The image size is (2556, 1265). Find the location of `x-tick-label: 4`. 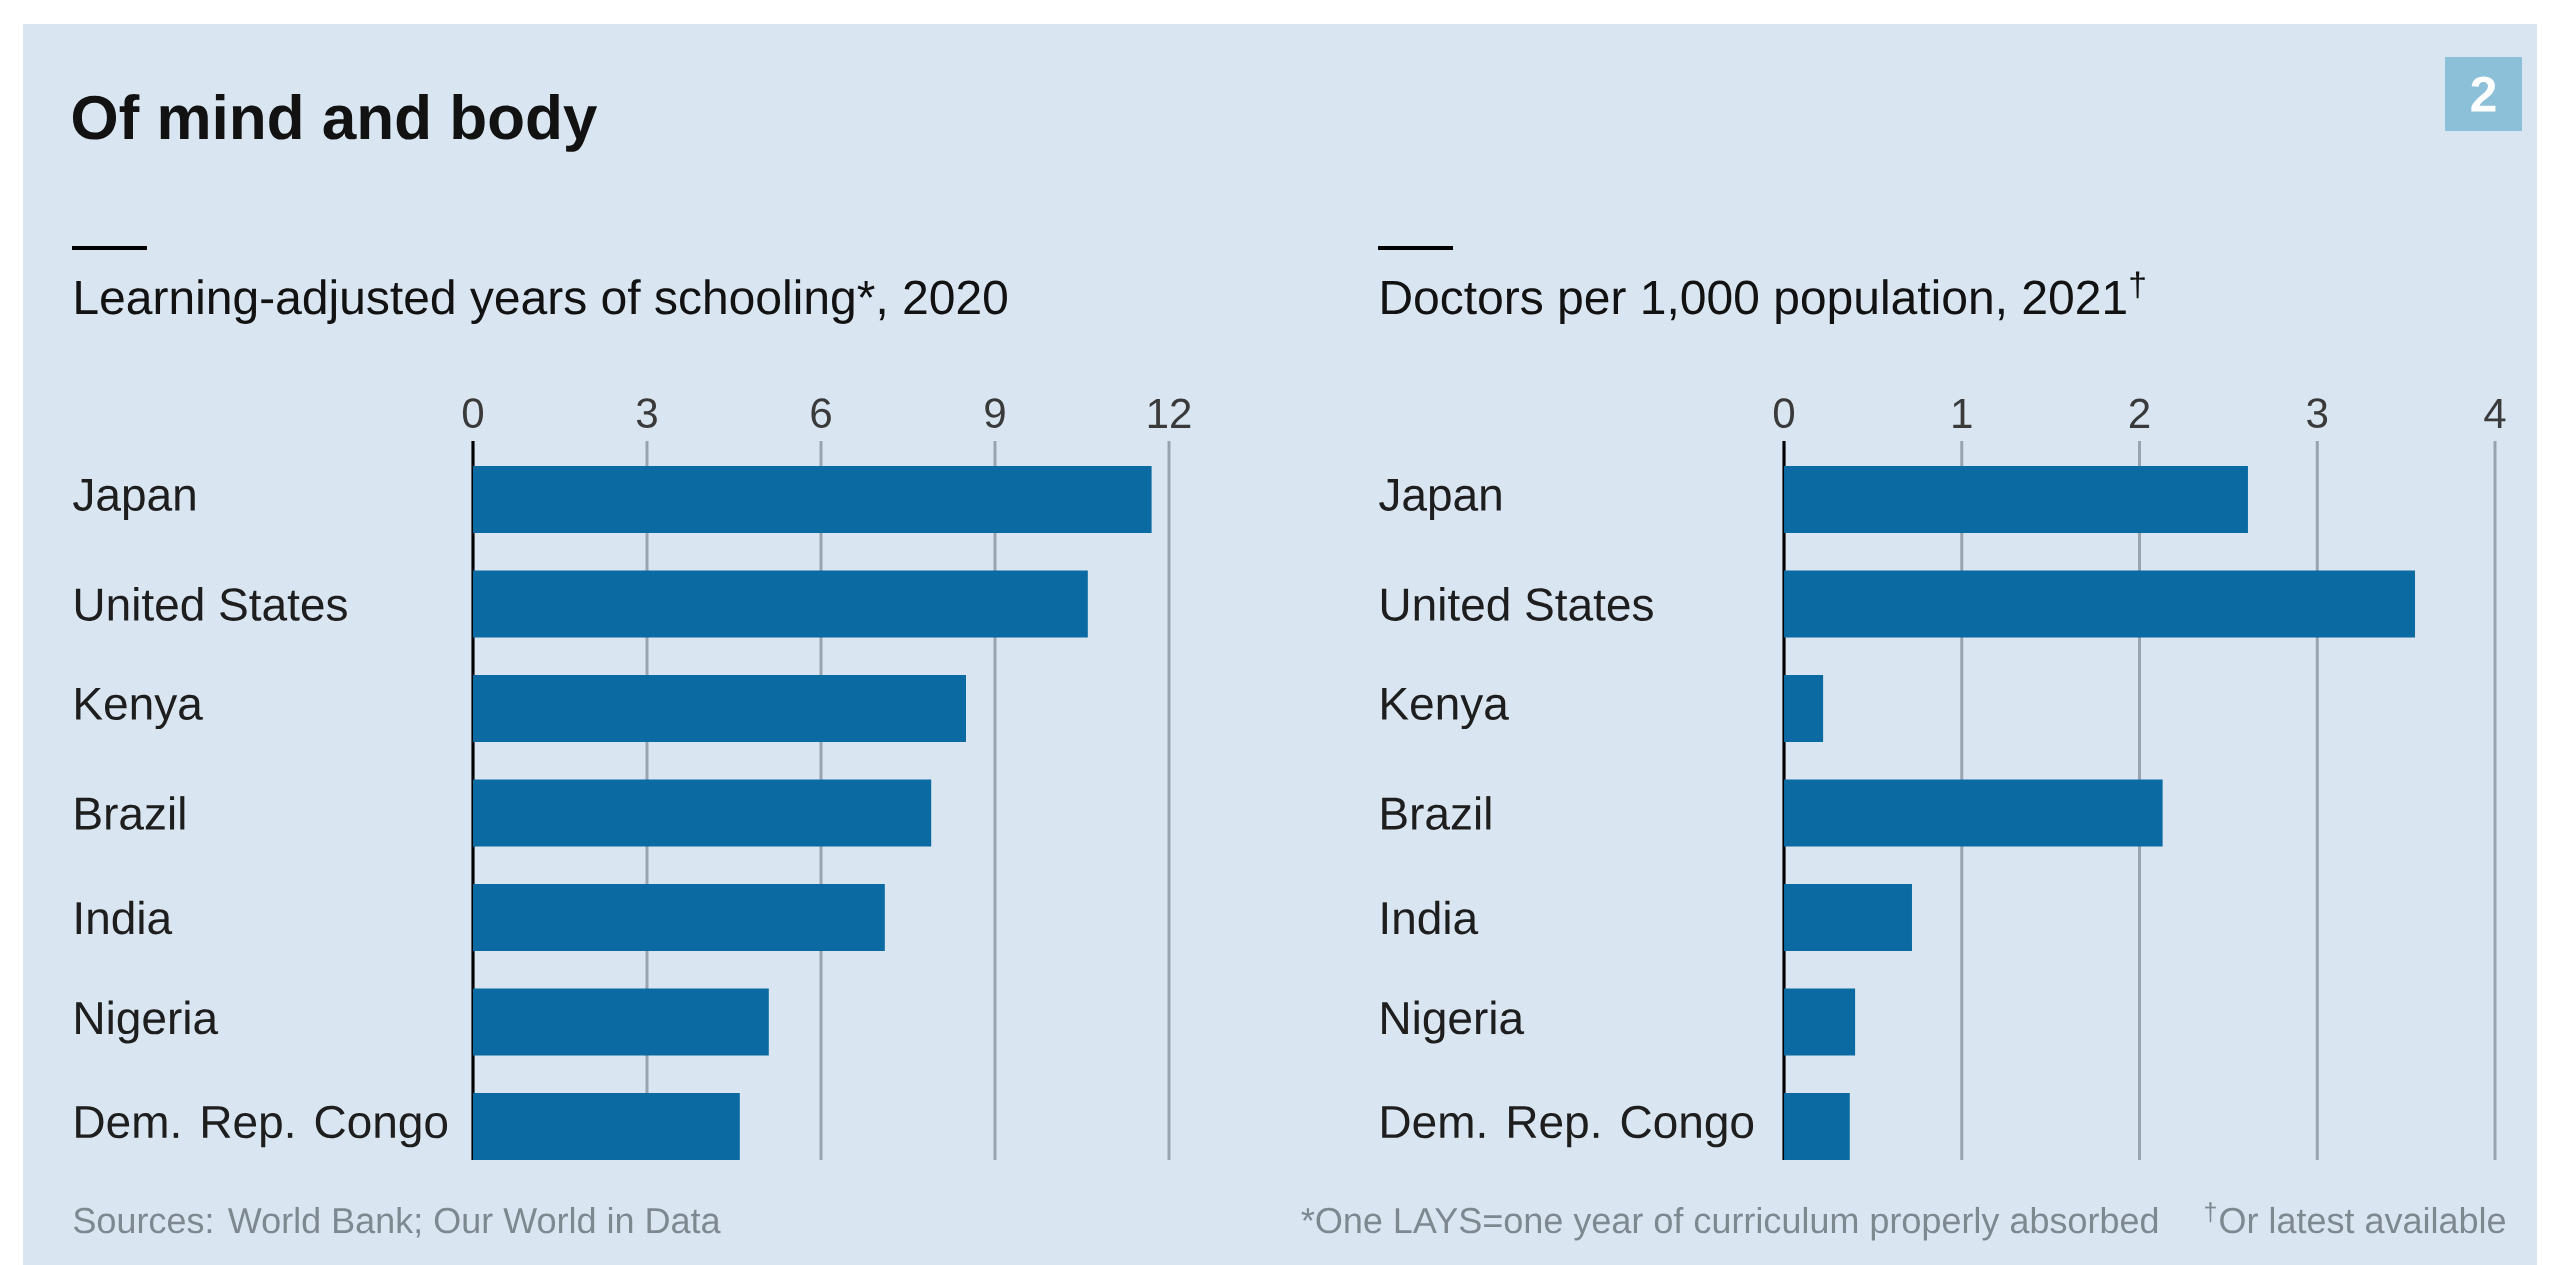

x-tick-label: 4 is located at coordinates (2495, 413).